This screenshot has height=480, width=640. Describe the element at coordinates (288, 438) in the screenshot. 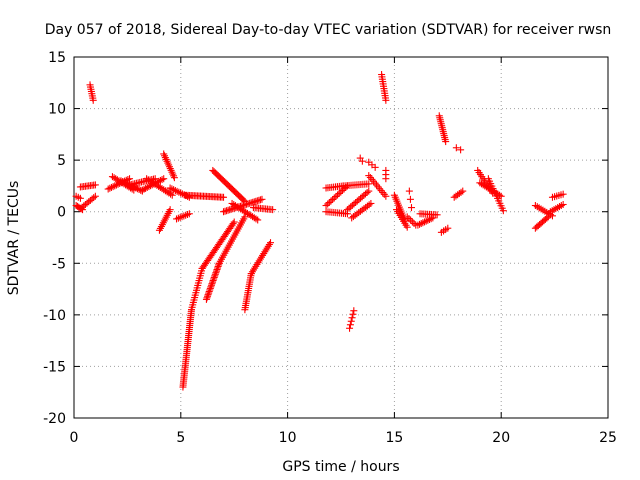

I see `x-tick-label: 10` at that location.